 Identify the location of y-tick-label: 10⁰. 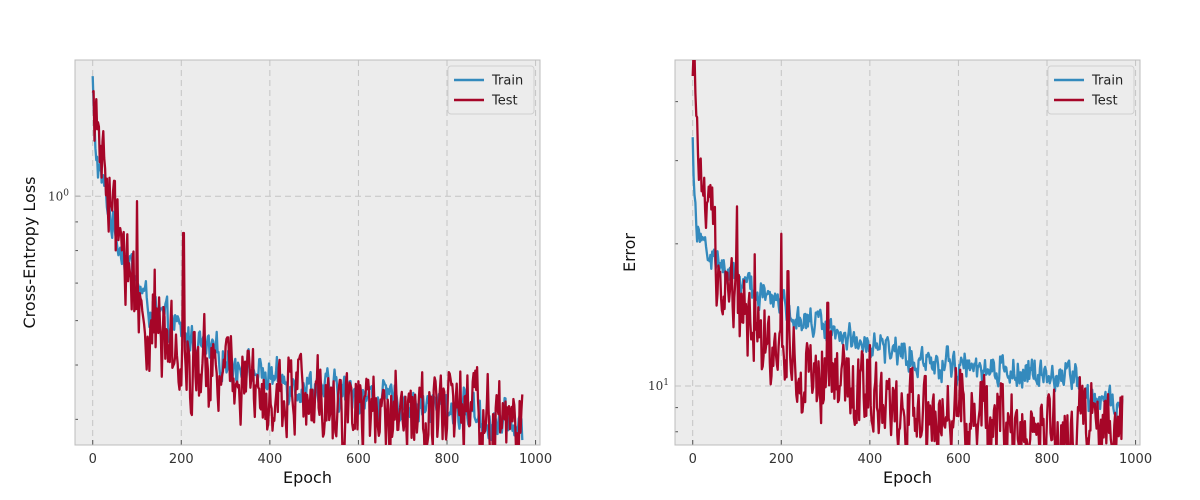
(58, 195).